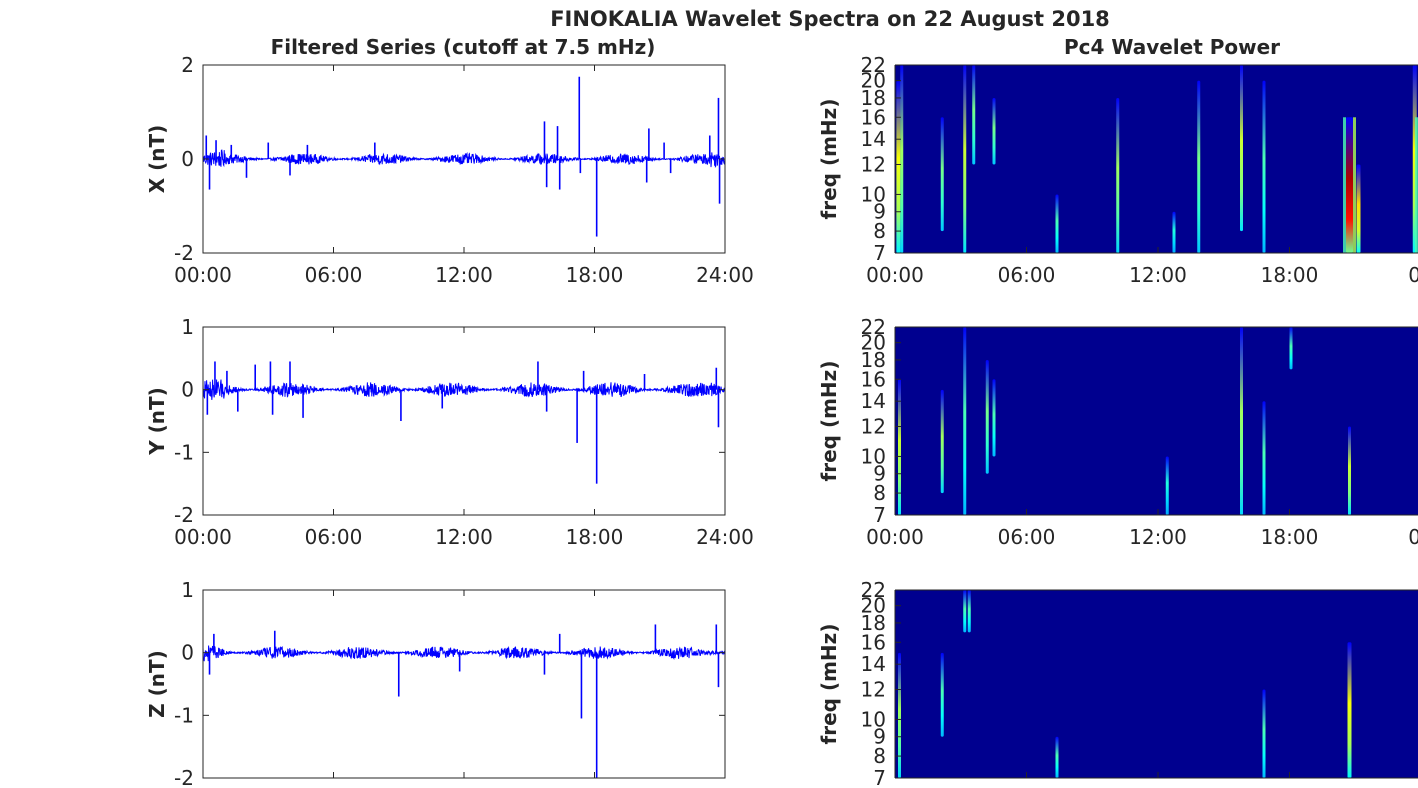 The image size is (1418, 788). Describe the element at coordinates (829, 684) in the screenshot. I see `y-axis-label: freq (mHz)` at that location.